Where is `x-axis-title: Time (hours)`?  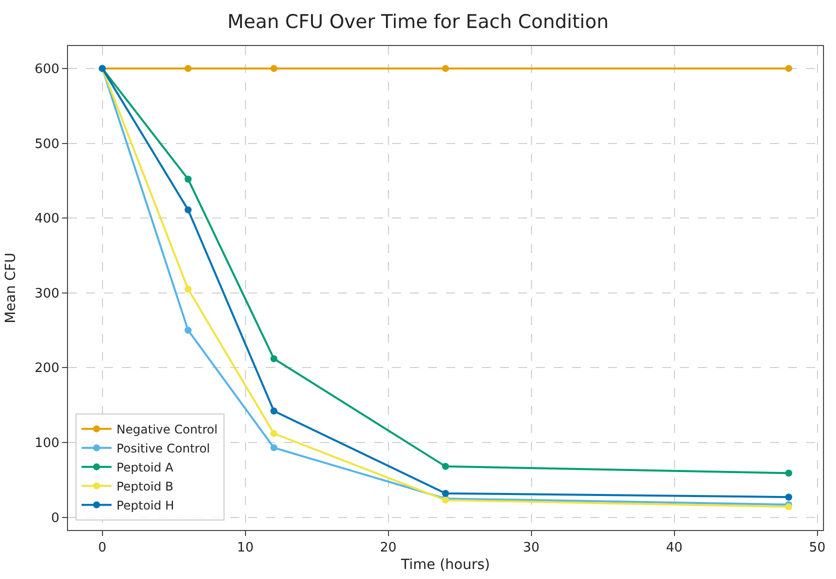
x-axis-title: Time (hours) is located at coordinates (445, 564).